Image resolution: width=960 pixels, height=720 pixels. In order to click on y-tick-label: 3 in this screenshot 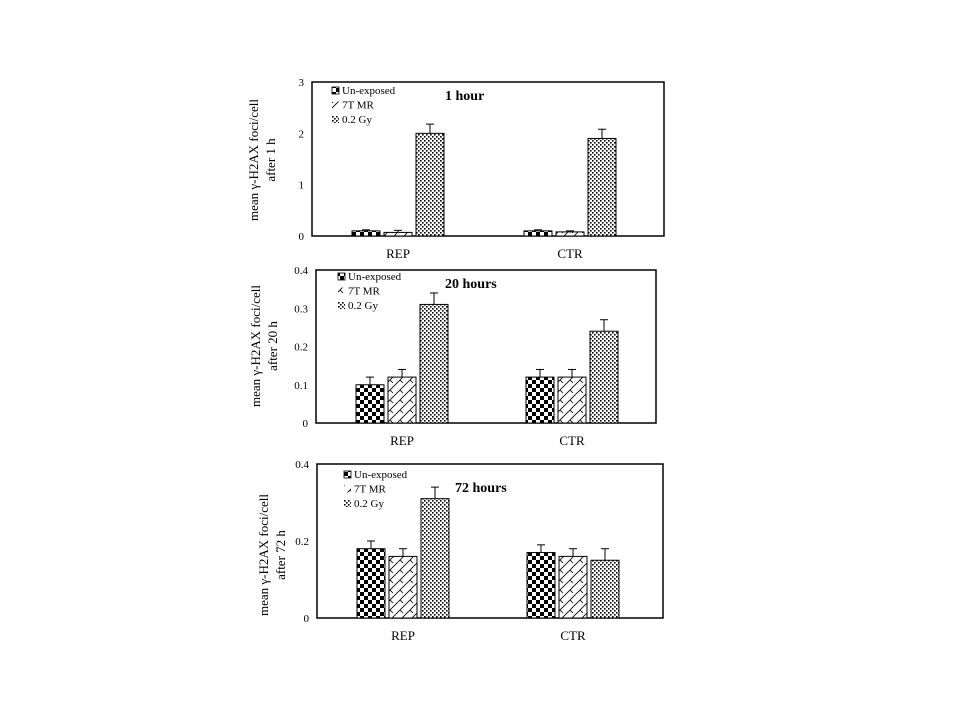, I will do `click(302, 83)`.